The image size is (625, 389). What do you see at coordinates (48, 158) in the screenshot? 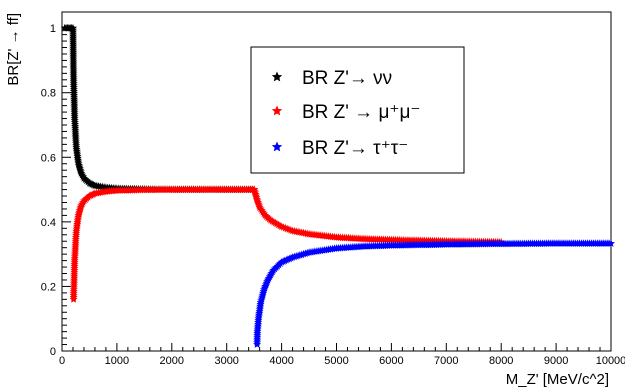
I see `y-tick-label: 0.6` at bounding box center [48, 158].